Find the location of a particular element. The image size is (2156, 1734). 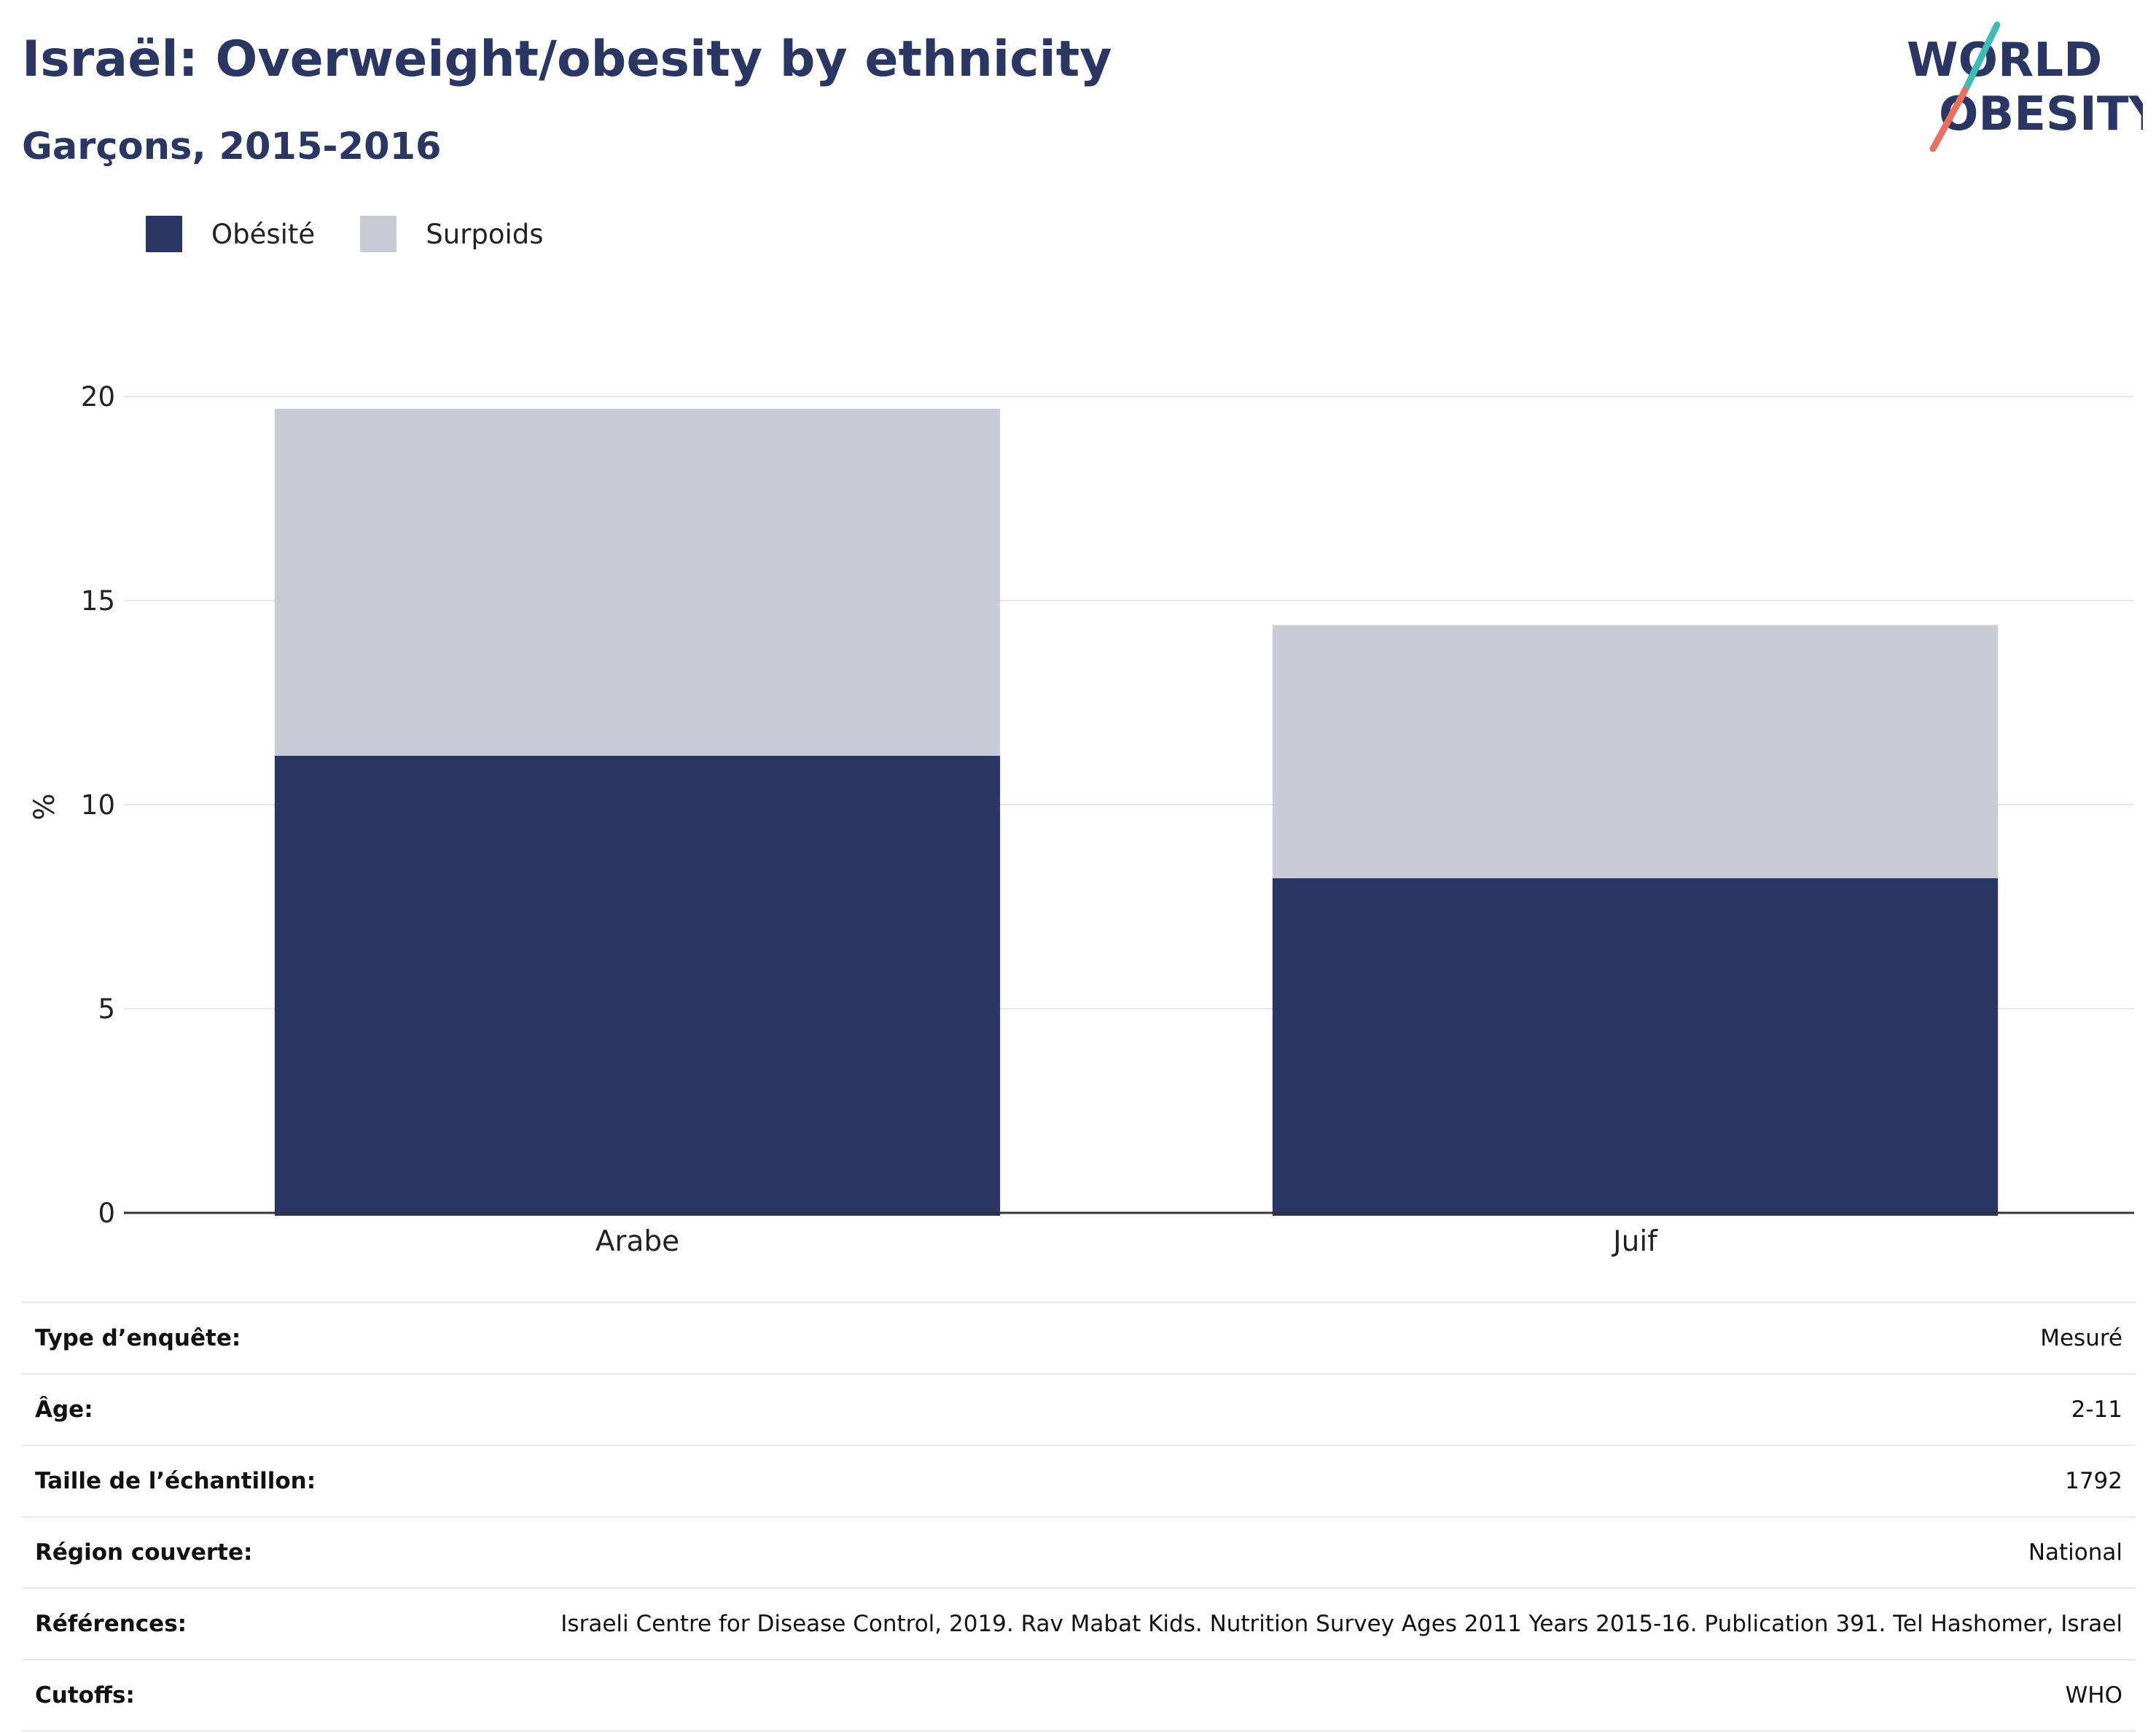

legend: Obésité Surpoids is located at coordinates (368, 234).